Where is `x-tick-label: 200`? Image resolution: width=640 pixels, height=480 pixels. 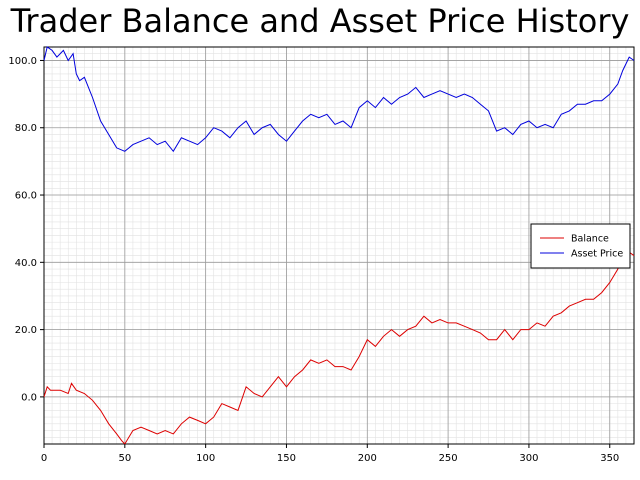 x-tick-label: 200 is located at coordinates (367, 458).